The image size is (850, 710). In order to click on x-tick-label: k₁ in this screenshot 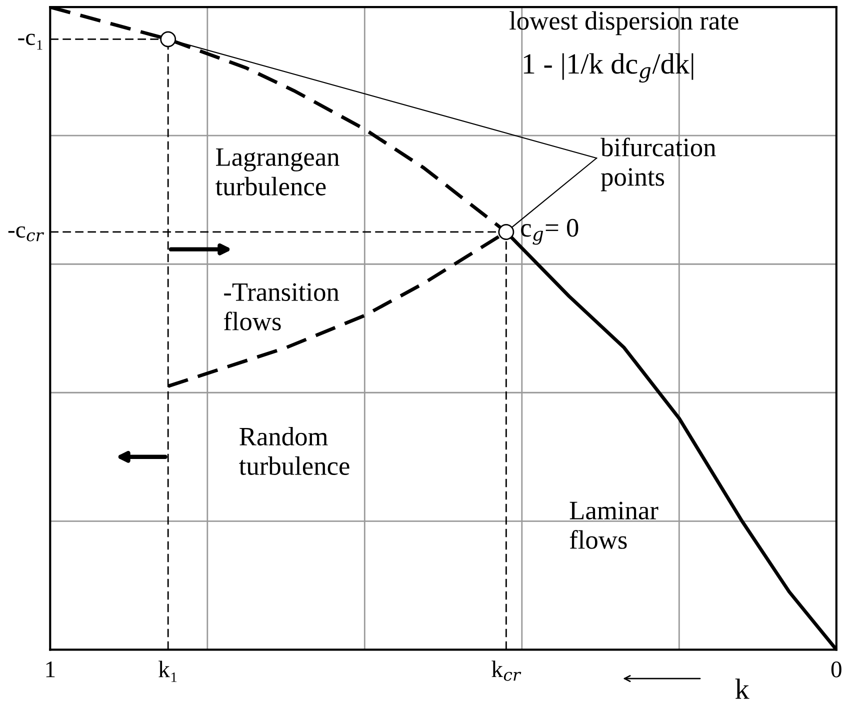, I will do `click(167, 671)`.